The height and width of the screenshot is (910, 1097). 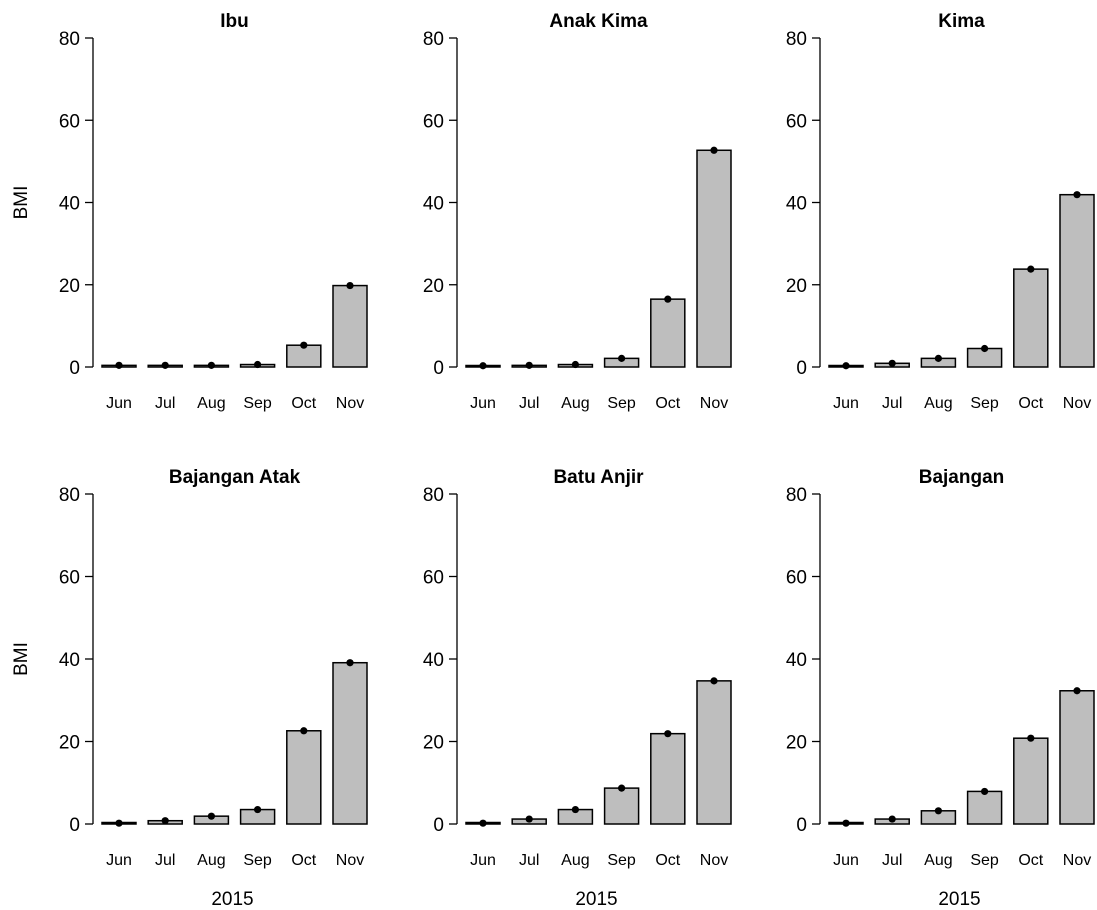 What do you see at coordinates (575, 860) in the screenshot?
I see `panel-5-x-tick-label: Aug` at bounding box center [575, 860].